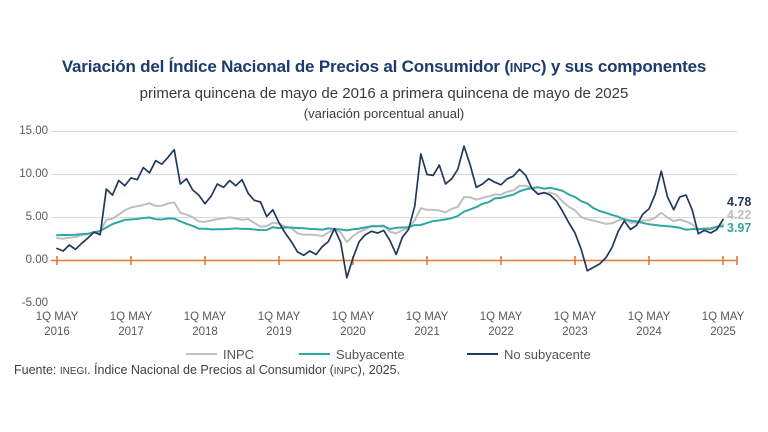  I want to click on y-tick-label-0: 0.00, so click(36, 259).